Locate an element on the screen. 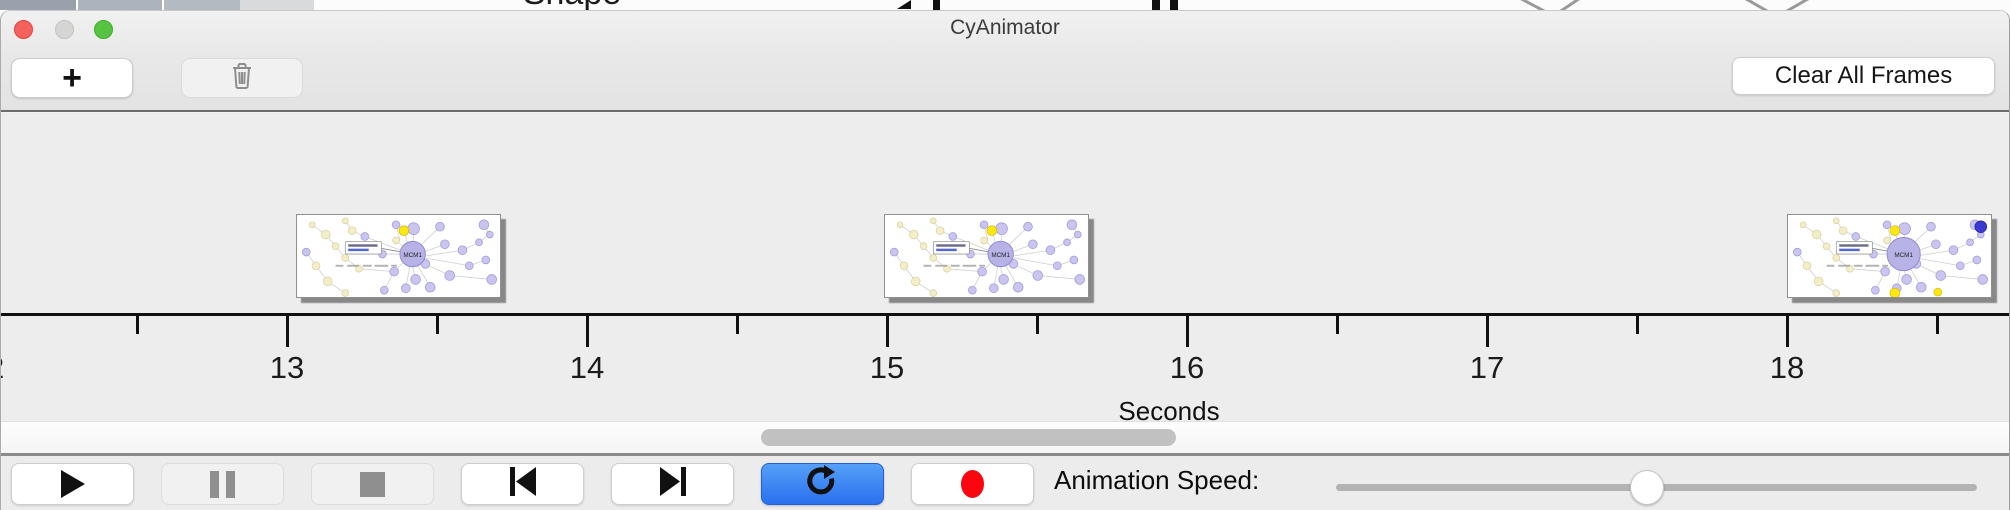 This screenshot has height=510, width=2010. skip-back-icon is located at coordinates (523, 484).